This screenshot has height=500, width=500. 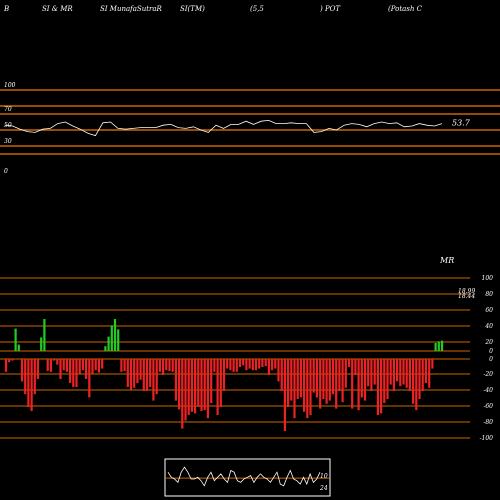 What do you see at coordinates (466, 291) in the screenshot?
I see `mr-annotation: 18.99` at bounding box center [466, 291].